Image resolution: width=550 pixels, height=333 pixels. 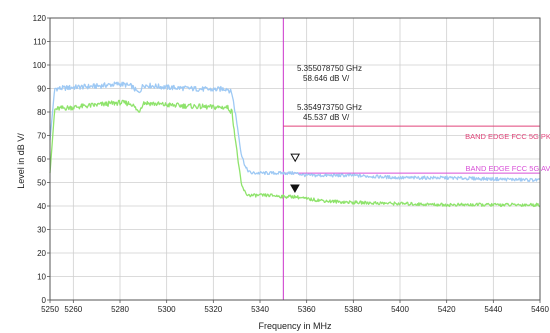 I want to click on x-tick-label: 5400, so click(x=400, y=309).